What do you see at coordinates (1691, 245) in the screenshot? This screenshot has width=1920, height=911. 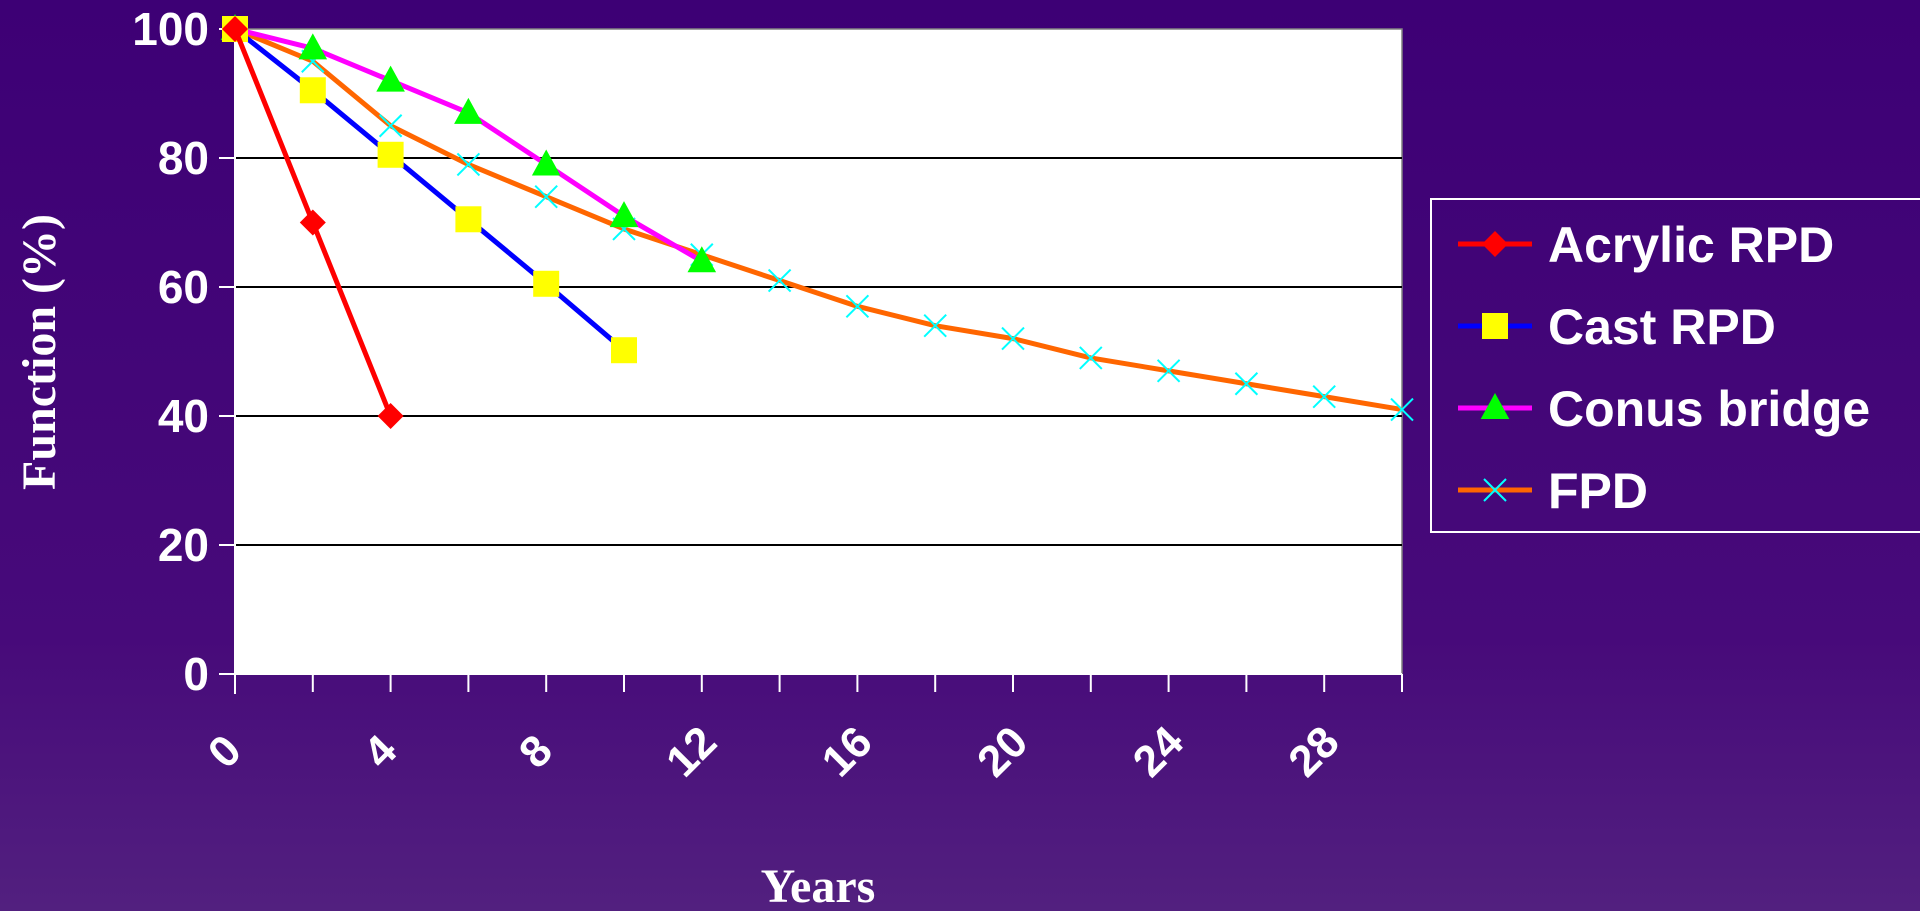 I see `legend-label: Acrylic RPD` at bounding box center [1691, 245].